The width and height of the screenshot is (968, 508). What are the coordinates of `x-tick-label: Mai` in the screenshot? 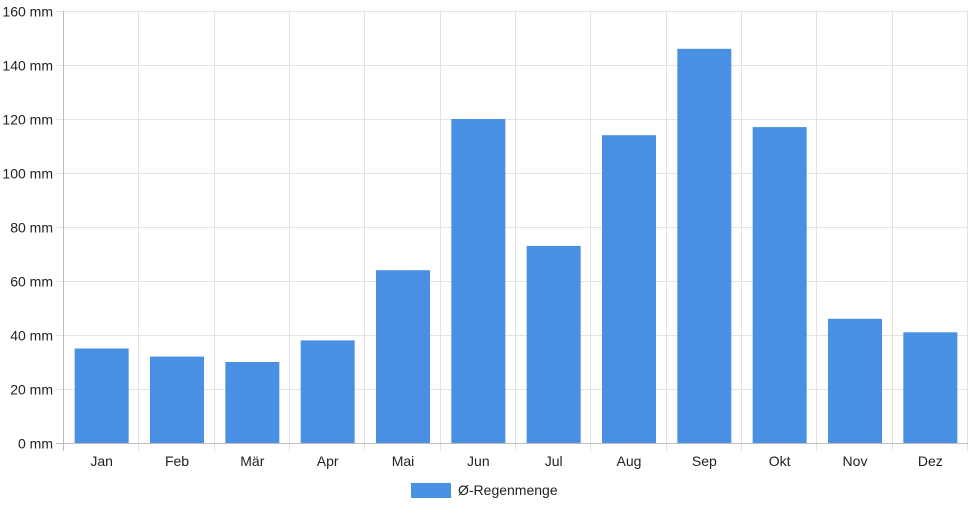 It's located at (403, 461).